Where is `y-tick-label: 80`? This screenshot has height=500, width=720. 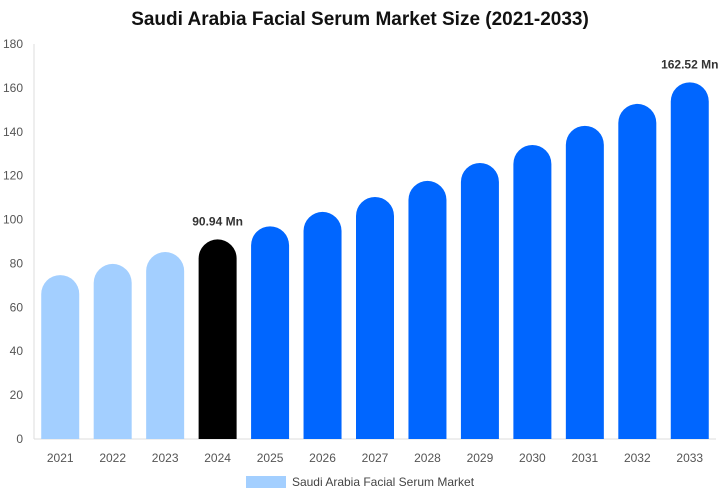 y-tick-label: 80 is located at coordinates (17, 263).